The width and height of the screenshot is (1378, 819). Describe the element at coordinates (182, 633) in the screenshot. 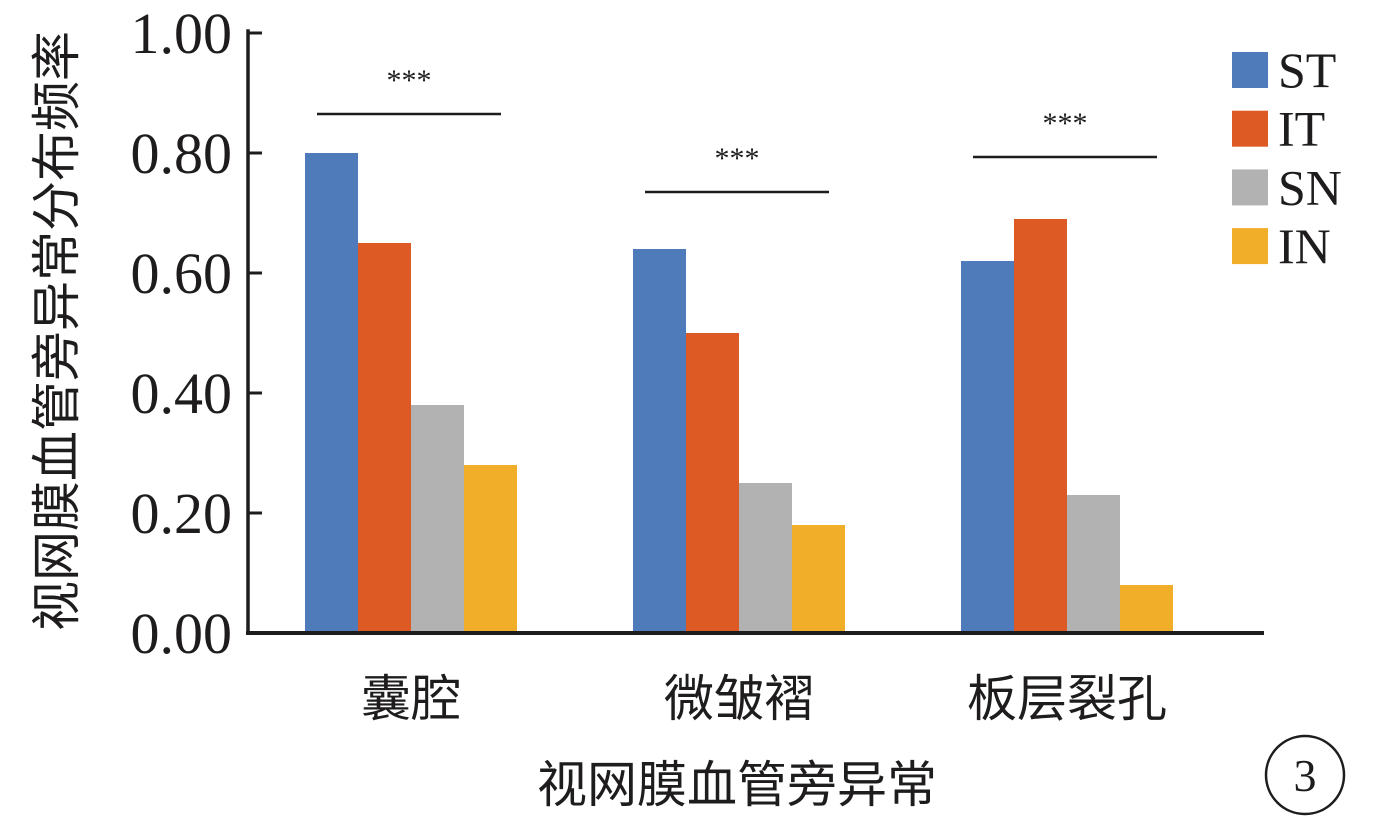

I see `y-tick-label-0: 0.00` at that location.